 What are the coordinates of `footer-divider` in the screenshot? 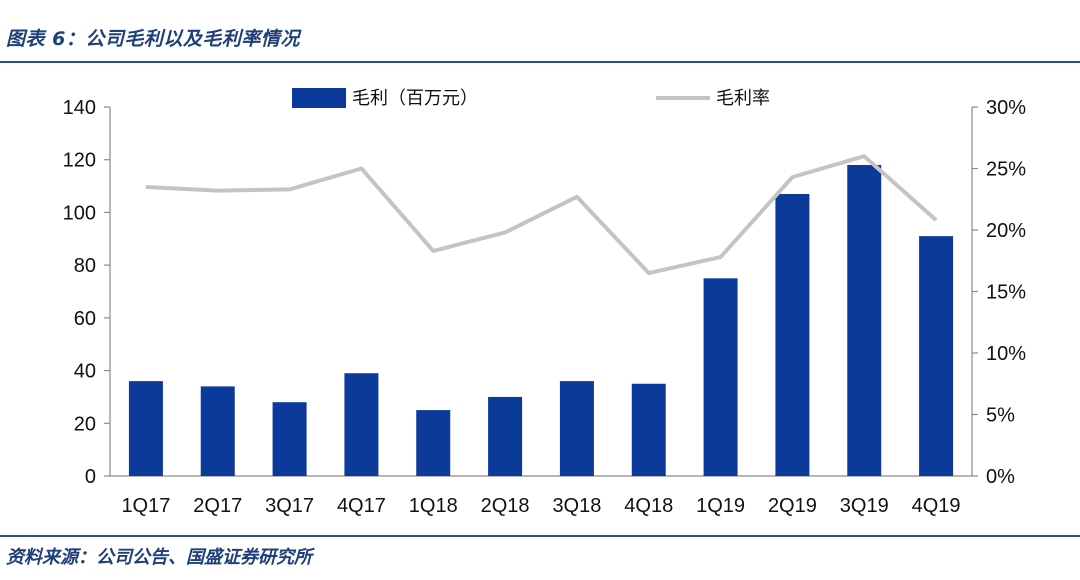 It's located at (540, 536).